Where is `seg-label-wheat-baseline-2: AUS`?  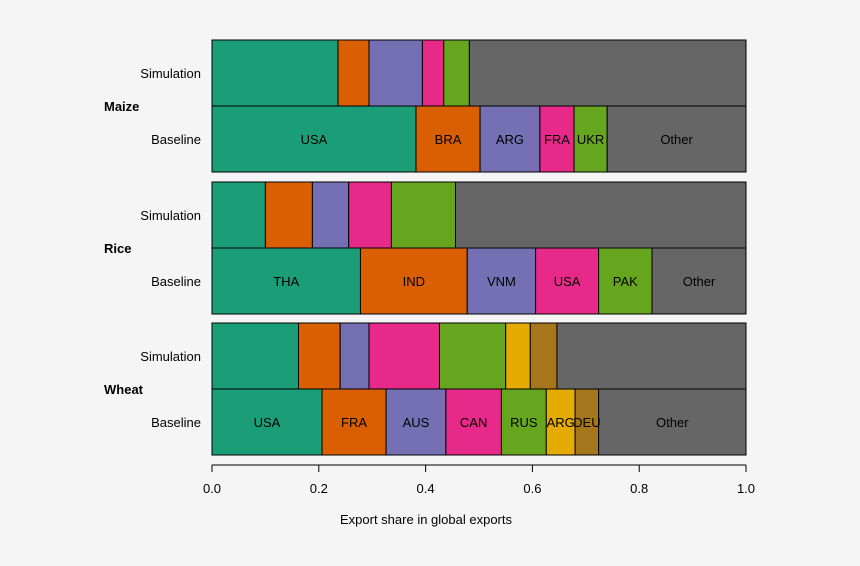 seg-label-wheat-baseline-2: AUS is located at coordinates (416, 422).